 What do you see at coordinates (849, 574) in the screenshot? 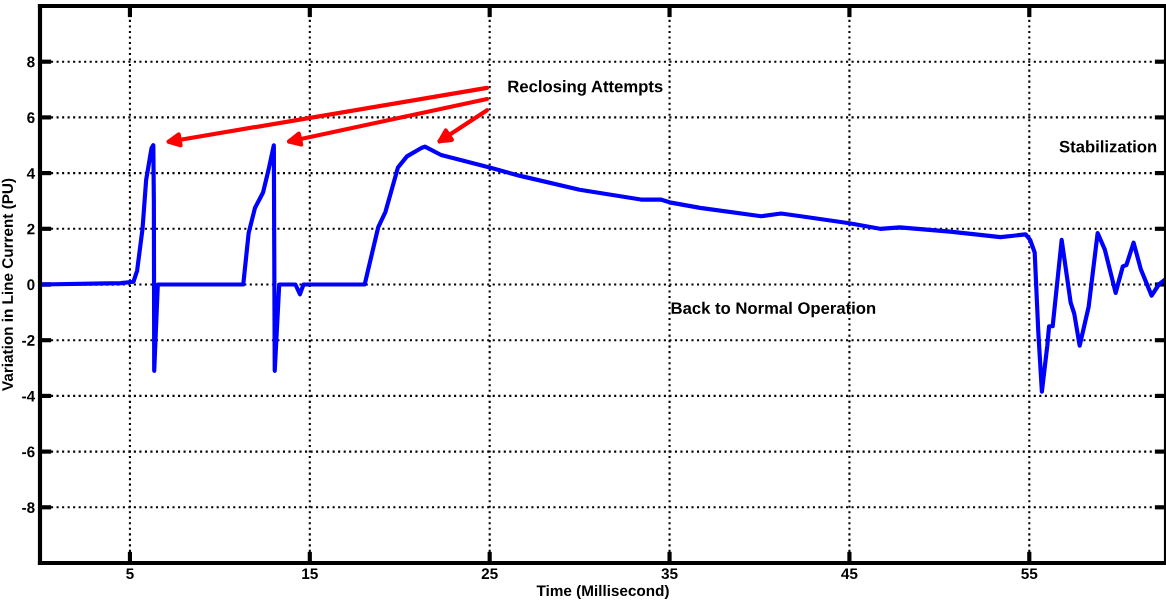
I see `x-tick-label: 45` at bounding box center [849, 574].